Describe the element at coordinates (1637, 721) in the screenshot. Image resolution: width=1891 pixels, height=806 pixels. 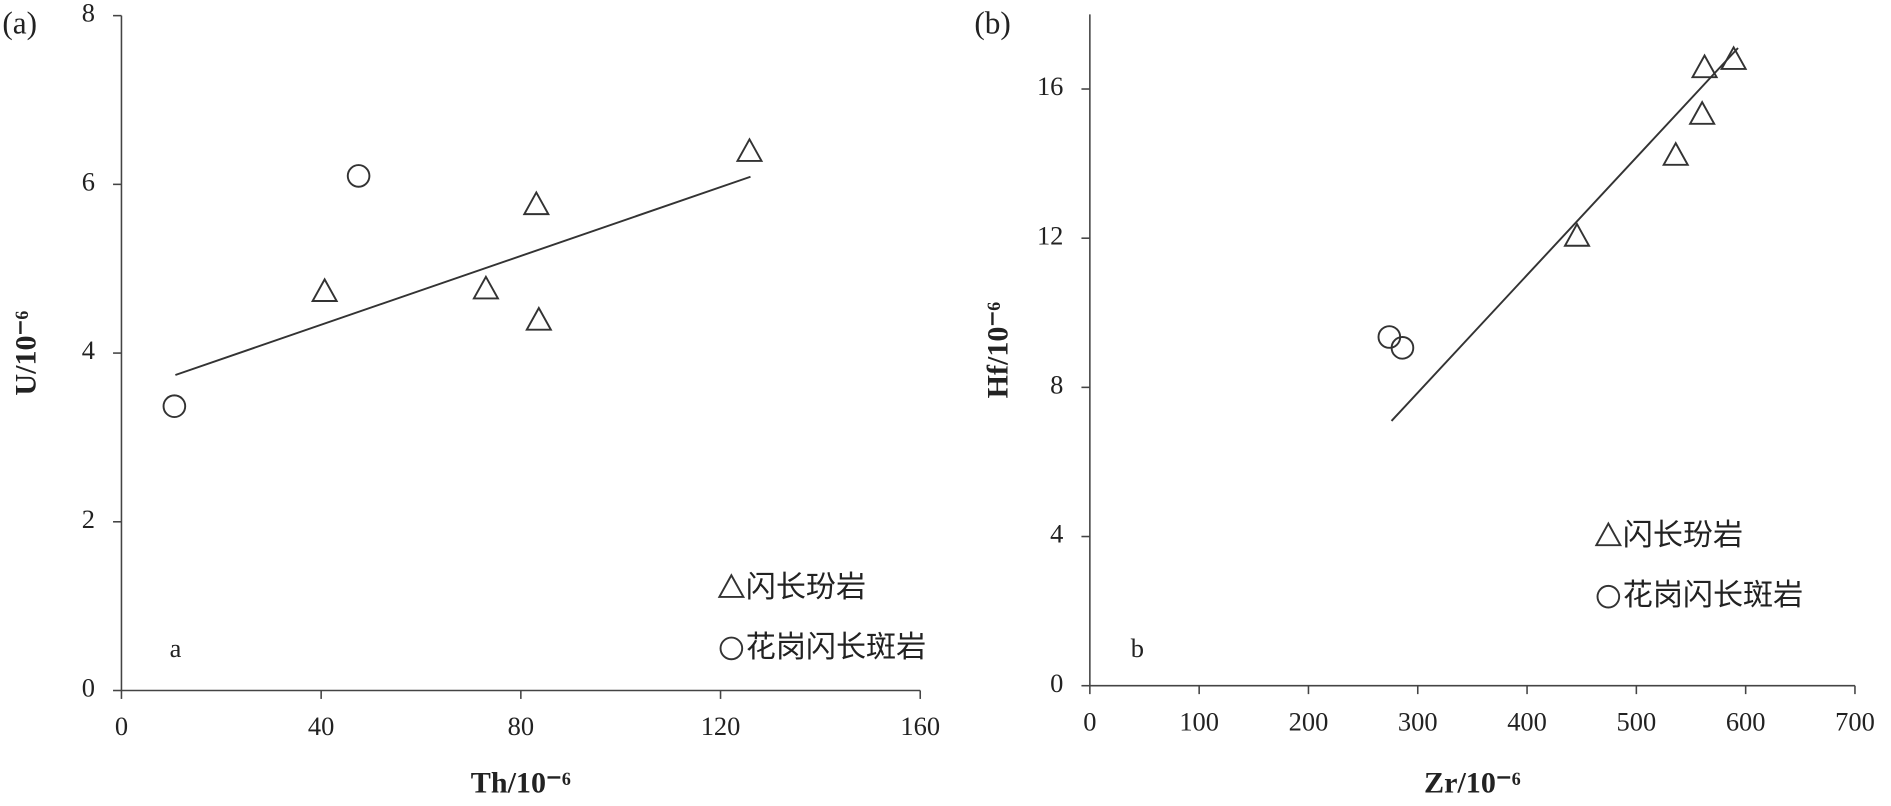
I see `x-tick-label: 500` at that location.